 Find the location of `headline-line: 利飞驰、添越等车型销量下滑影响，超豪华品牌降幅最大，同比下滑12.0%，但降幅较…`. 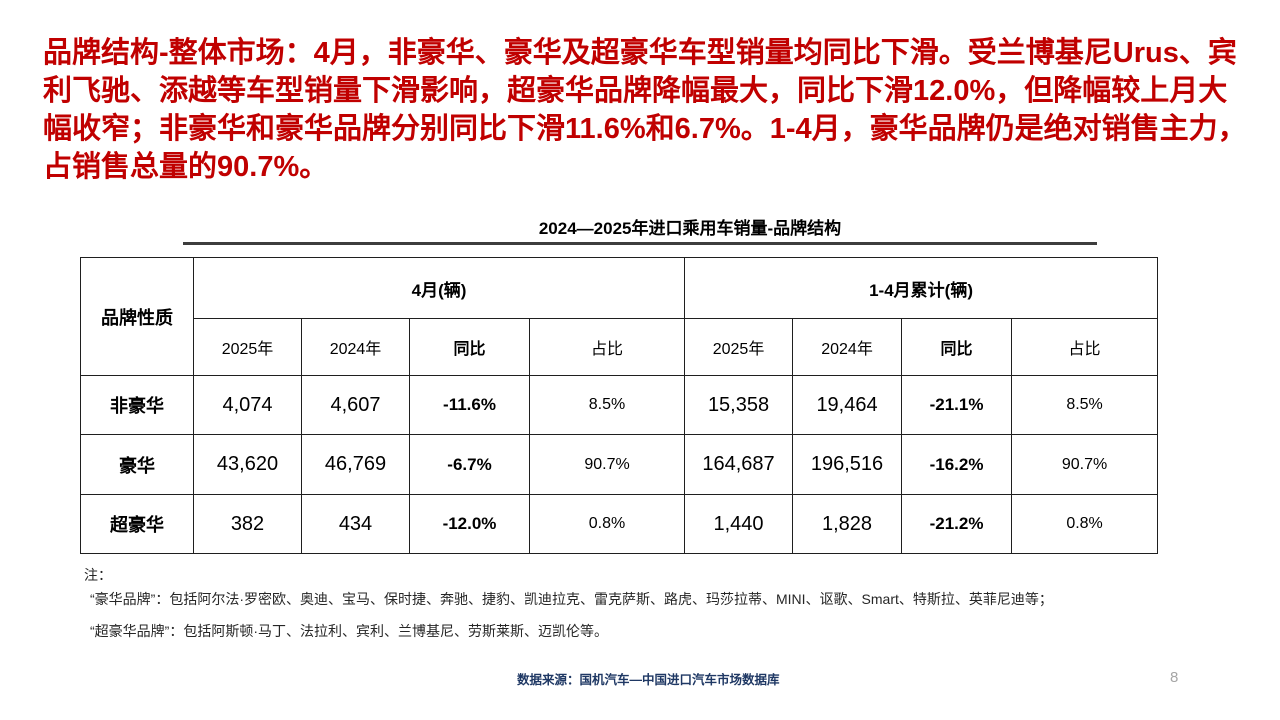

headline-line: 利飞驰、添越等车型销量下滑影响，超豪华品牌降幅最大，同比下滑12.0%，但降幅较… is located at coordinates (635, 91).